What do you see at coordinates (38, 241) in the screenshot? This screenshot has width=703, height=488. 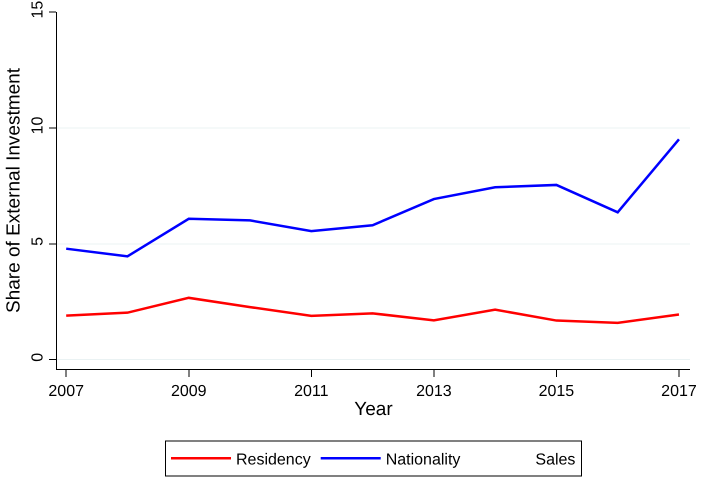 I see `y-tick-label: 5` at bounding box center [38, 241].